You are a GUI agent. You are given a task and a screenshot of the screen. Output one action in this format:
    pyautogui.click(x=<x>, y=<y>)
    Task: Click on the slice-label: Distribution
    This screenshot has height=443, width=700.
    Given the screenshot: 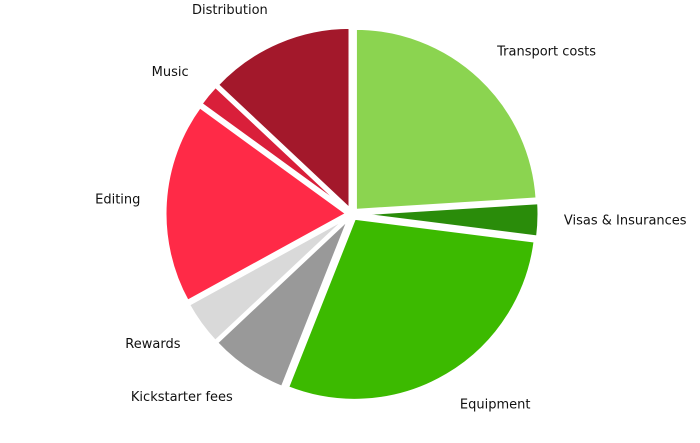 What is the action you would take?
    pyautogui.click(x=230, y=10)
    